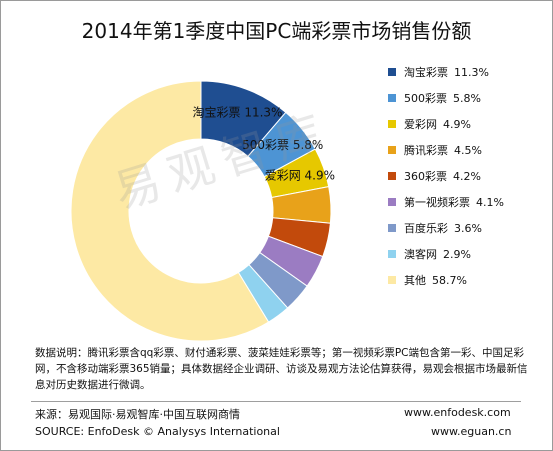 The image size is (553, 451). Describe the element at coordinates (420, 124) in the screenshot. I see `legend-label: 爱彩网` at that location.